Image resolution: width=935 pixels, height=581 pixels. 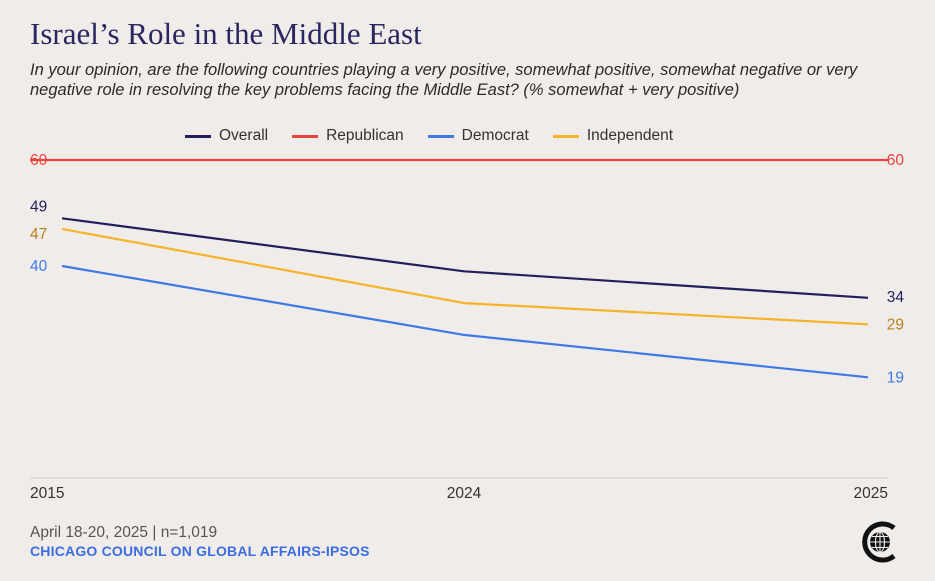 What do you see at coordinates (896, 297) in the screenshot?
I see `data-label-overall-2025: 34` at bounding box center [896, 297].